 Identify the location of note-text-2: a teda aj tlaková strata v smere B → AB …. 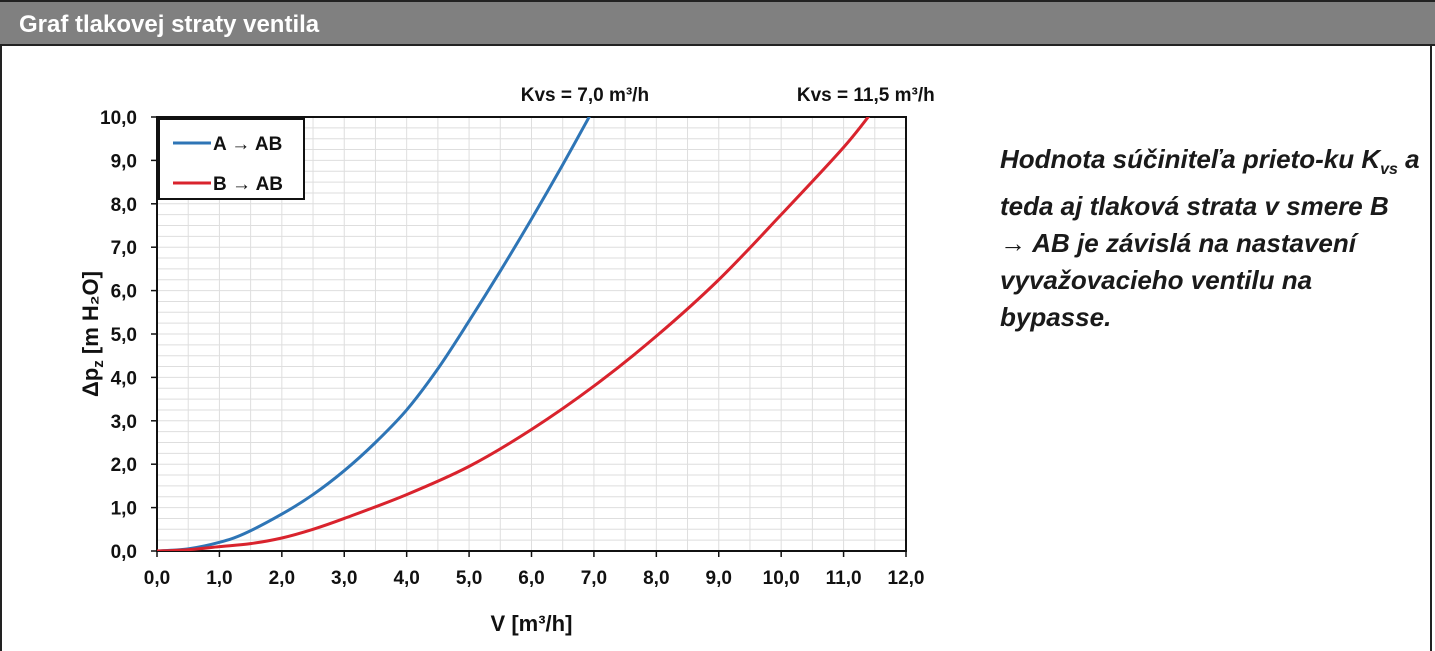
(1210, 238).